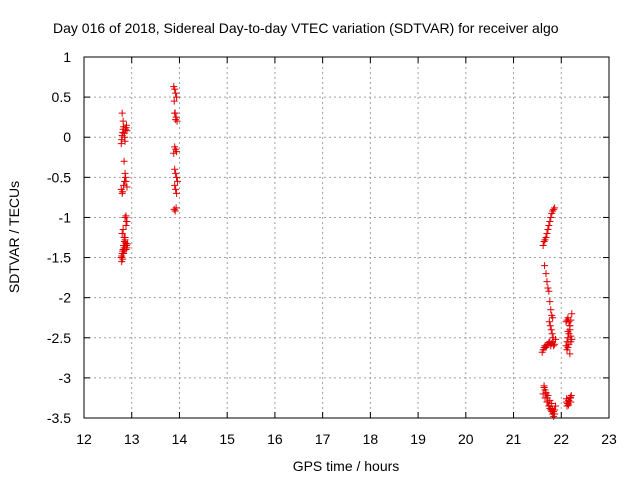 The image size is (640, 480). I want to click on x-tick-label: 21, so click(514, 439).